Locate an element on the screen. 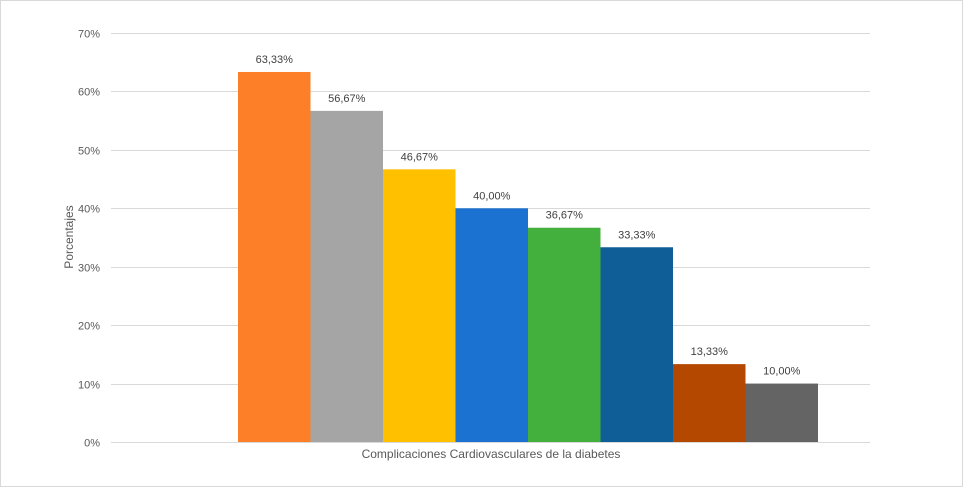 The height and width of the screenshot is (487, 963). y-tick-label: 70% is located at coordinates (89, 35).